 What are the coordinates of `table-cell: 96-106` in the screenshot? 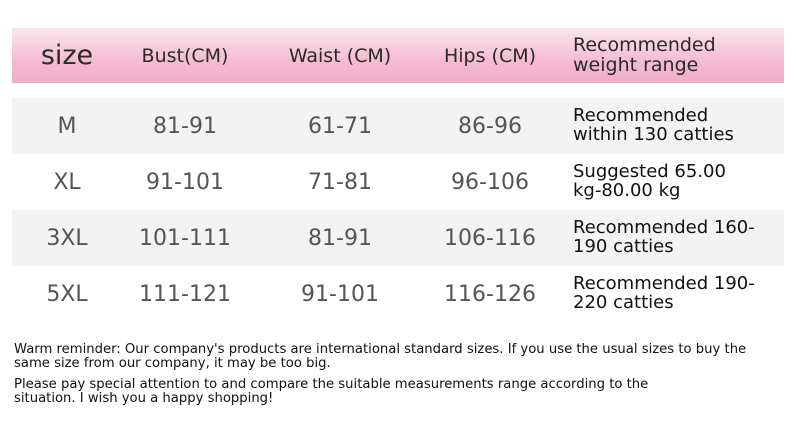 It's located at (490, 182).